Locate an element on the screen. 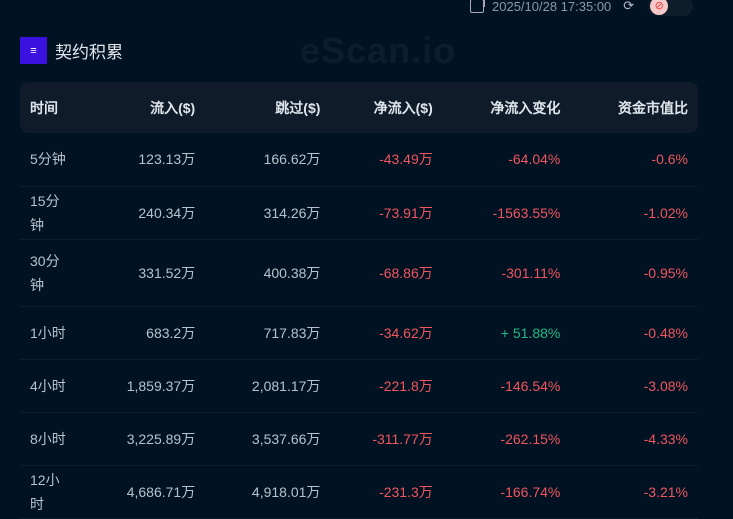 This screenshot has width=733, height=519. table-cell: 717.83万 is located at coordinates (268, 333).